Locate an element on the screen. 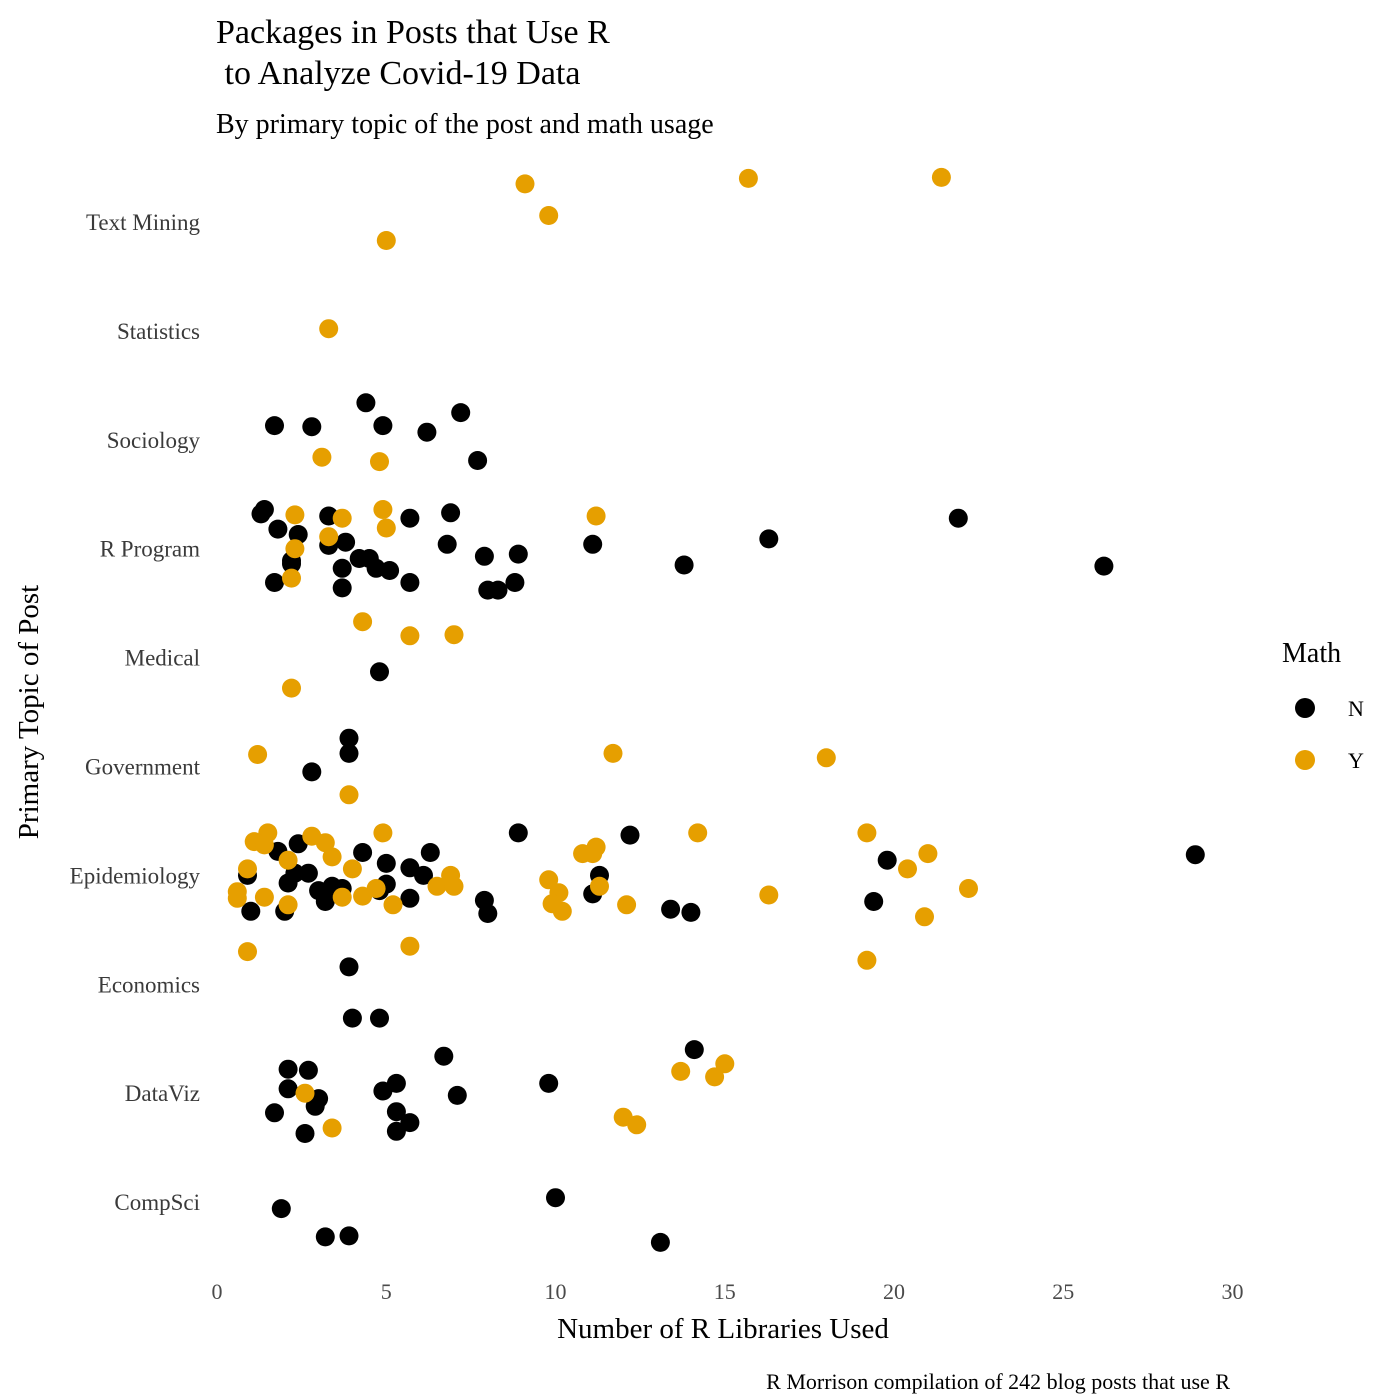 The height and width of the screenshot is (1400, 1400). y-tick-label: Statistics is located at coordinates (158, 331).